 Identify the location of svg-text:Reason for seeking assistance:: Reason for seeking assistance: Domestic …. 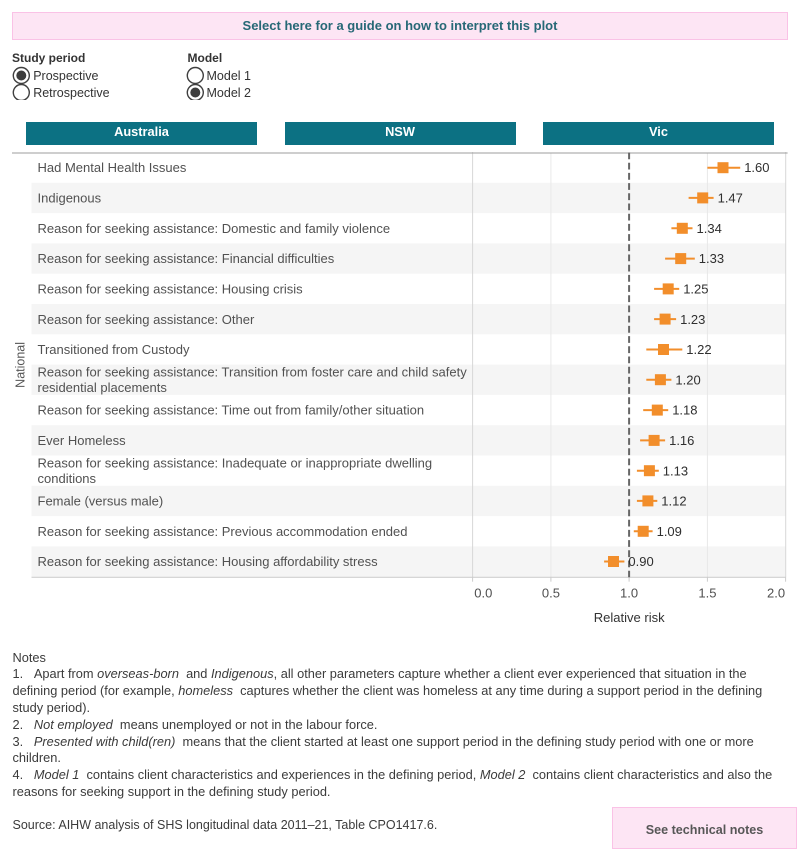
(214, 228).